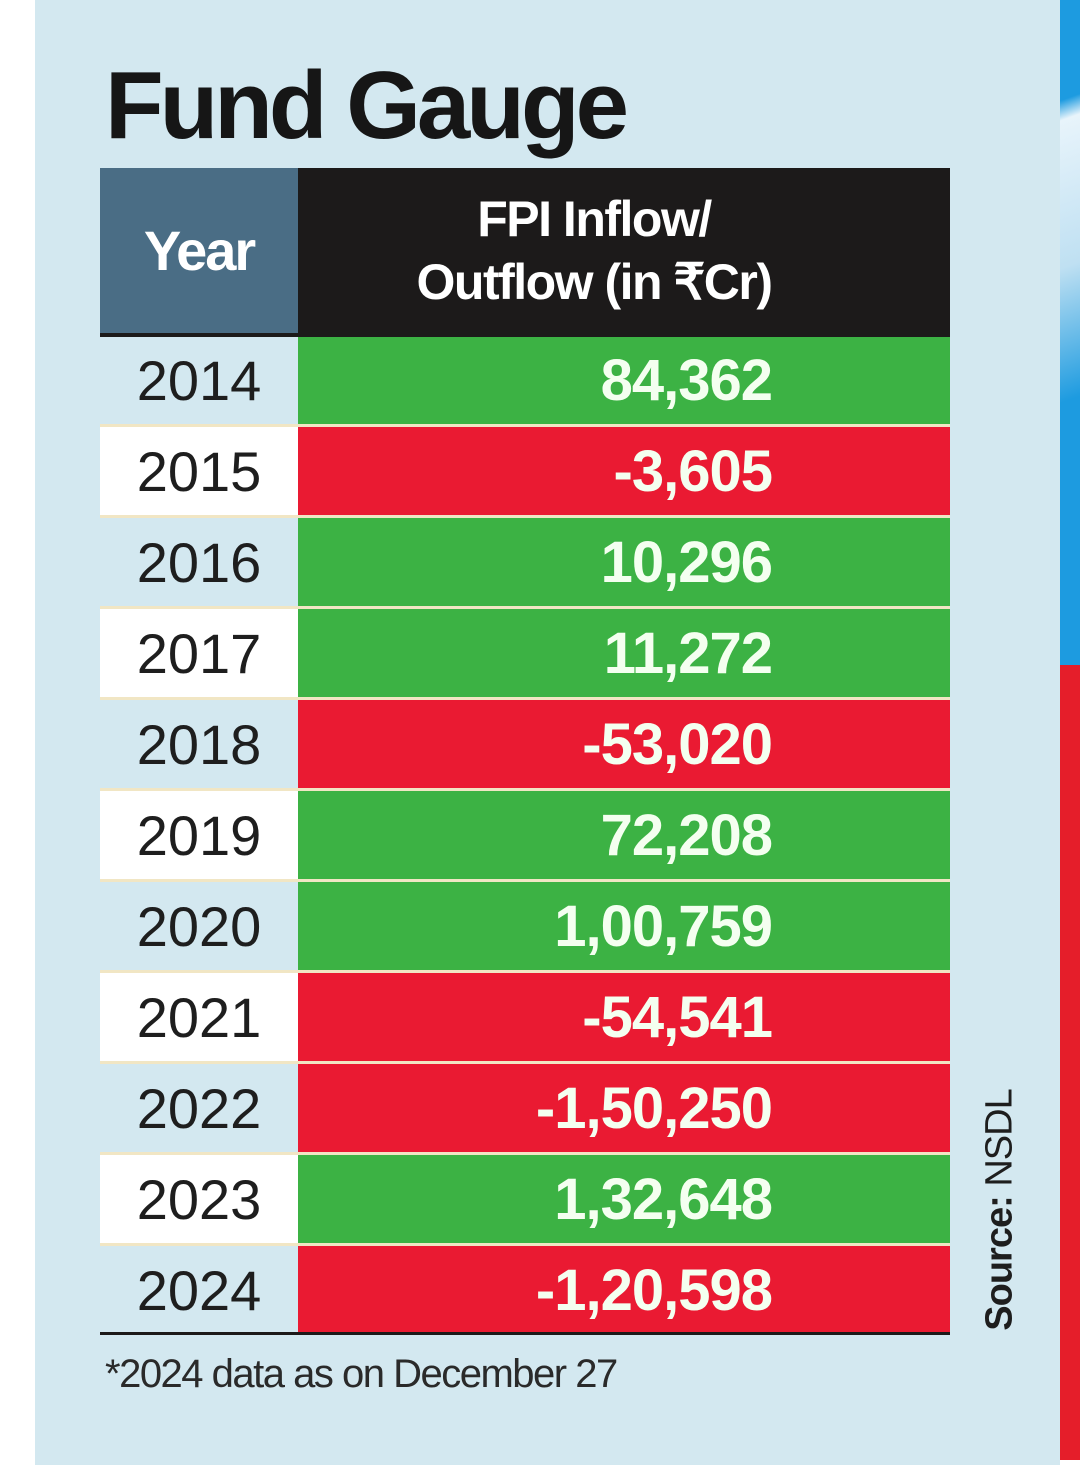  Describe the element at coordinates (525, 1333) in the screenshot. I see `table-bottom-rule` at that location.